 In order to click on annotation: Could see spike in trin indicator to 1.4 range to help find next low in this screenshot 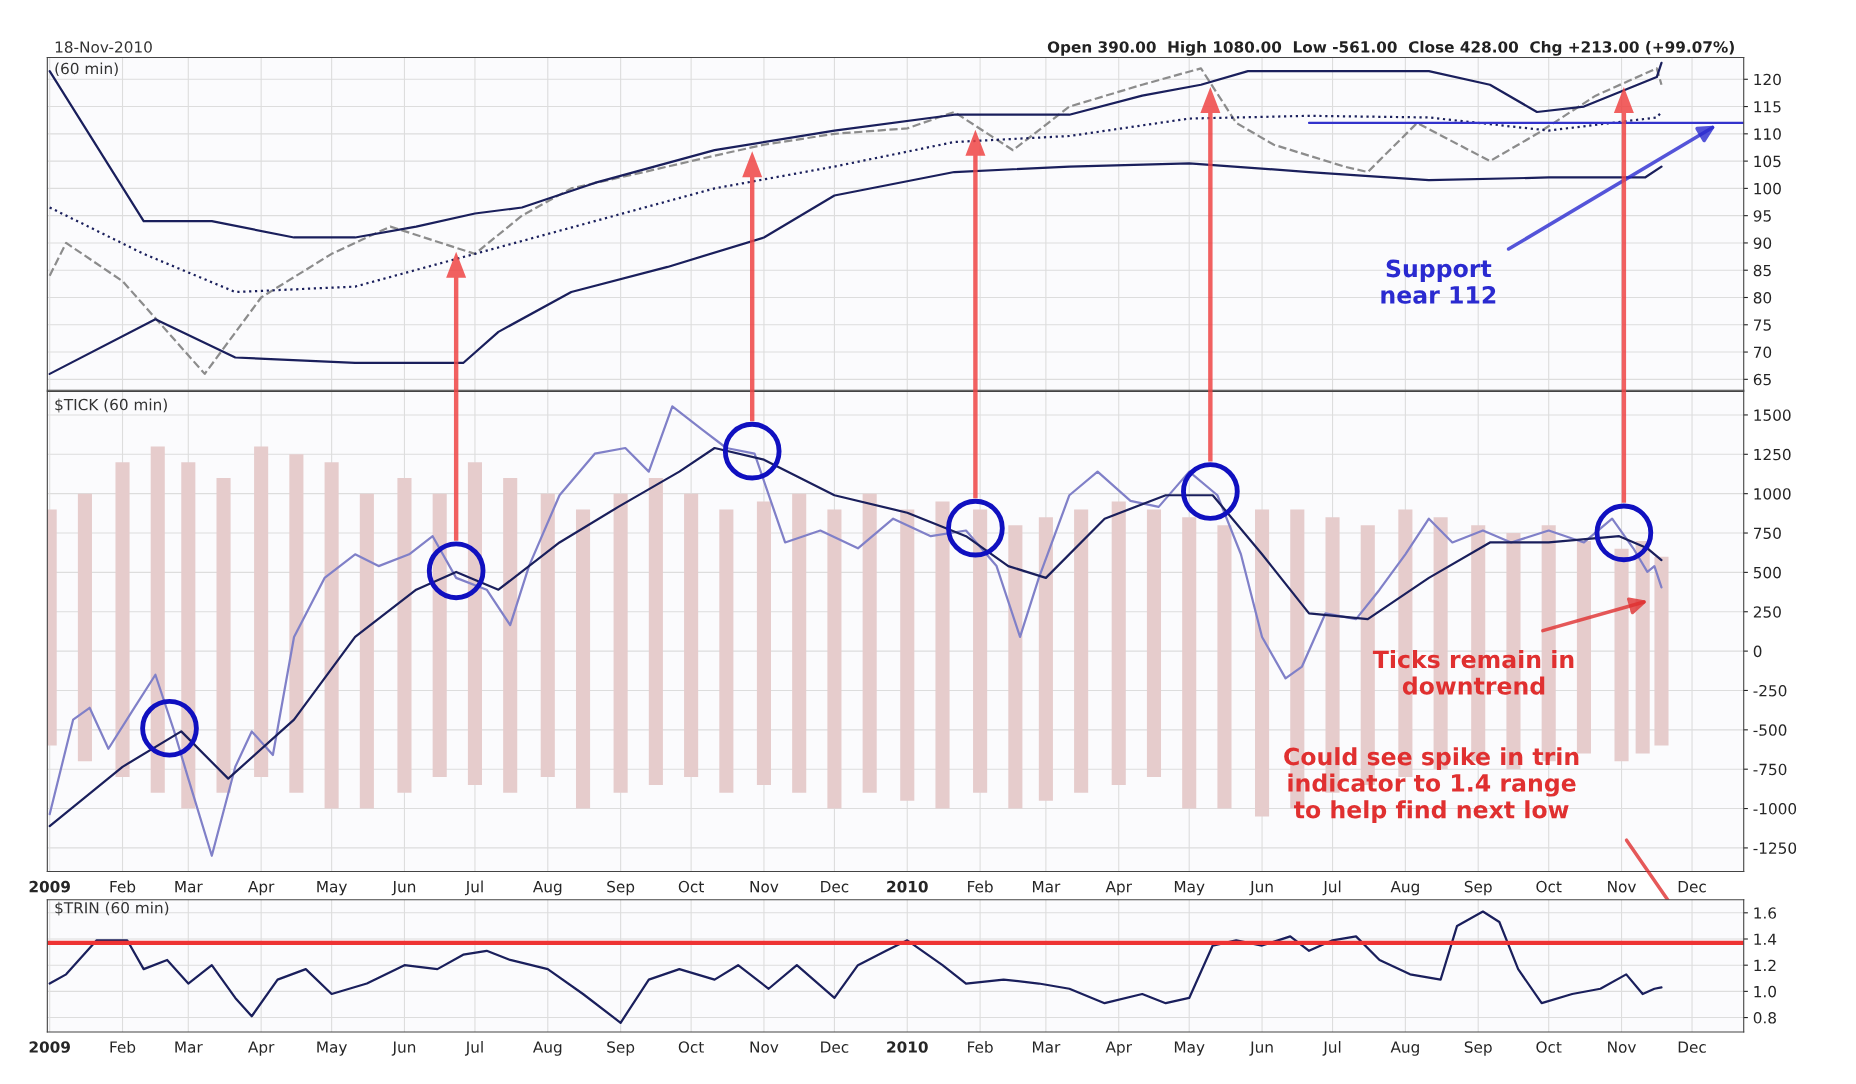, I will do `click(1431, 785)`.